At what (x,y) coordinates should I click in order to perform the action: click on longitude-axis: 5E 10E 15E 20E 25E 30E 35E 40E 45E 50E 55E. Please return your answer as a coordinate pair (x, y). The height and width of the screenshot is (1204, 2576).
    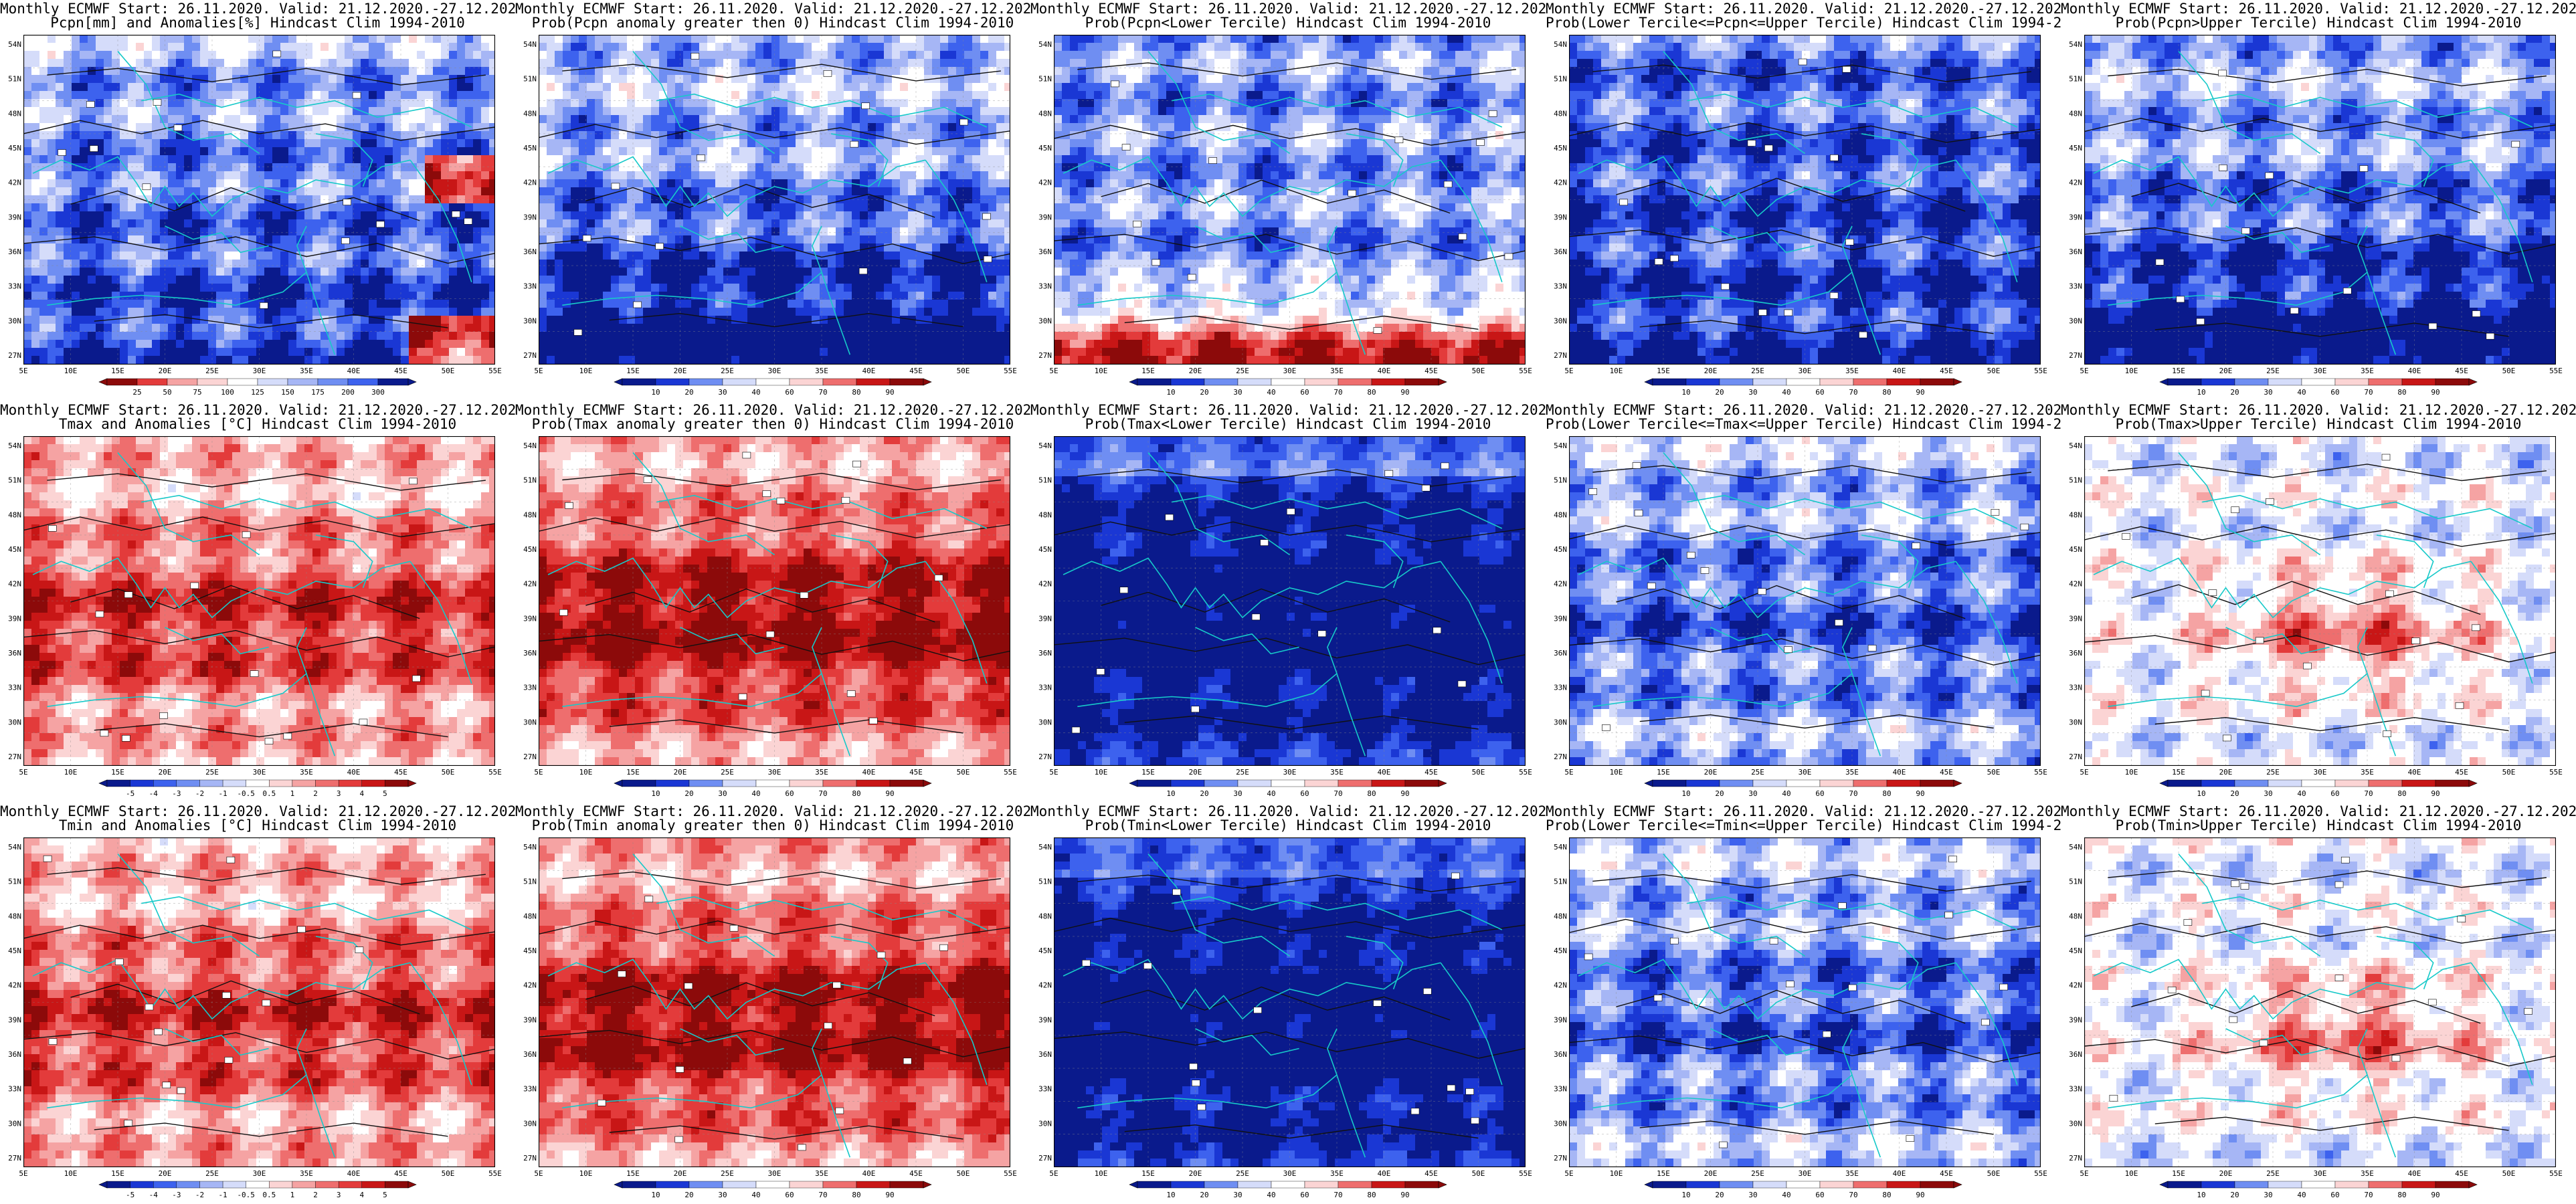
    Looking at the image, I should click on (260, 772).